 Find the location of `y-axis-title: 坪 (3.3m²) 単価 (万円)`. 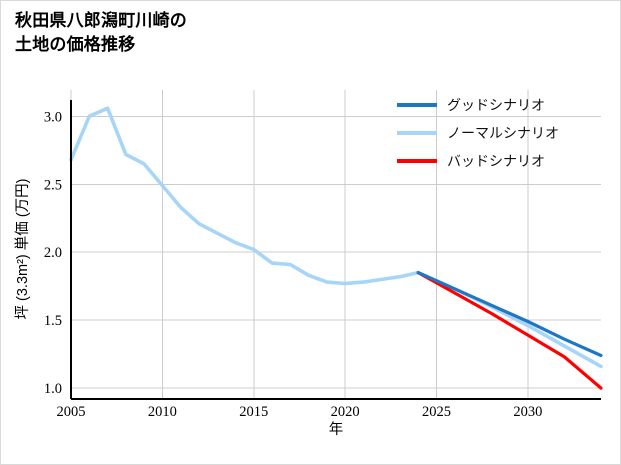

y-axis-title: 坪 (3.3m²) 単価 (万円) is located at coordinates (22, 249).